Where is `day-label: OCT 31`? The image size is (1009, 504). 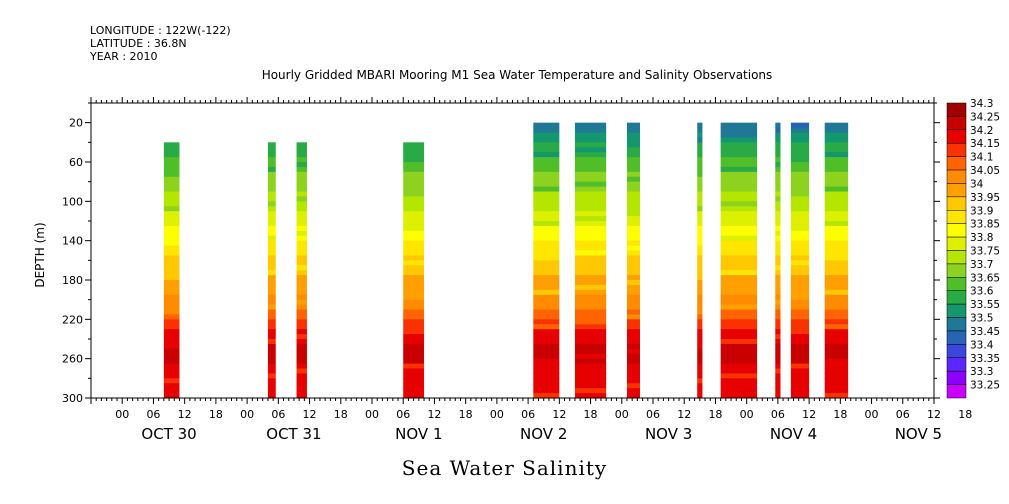 day-label: OCT 31 is located at coordinates (293, 434).